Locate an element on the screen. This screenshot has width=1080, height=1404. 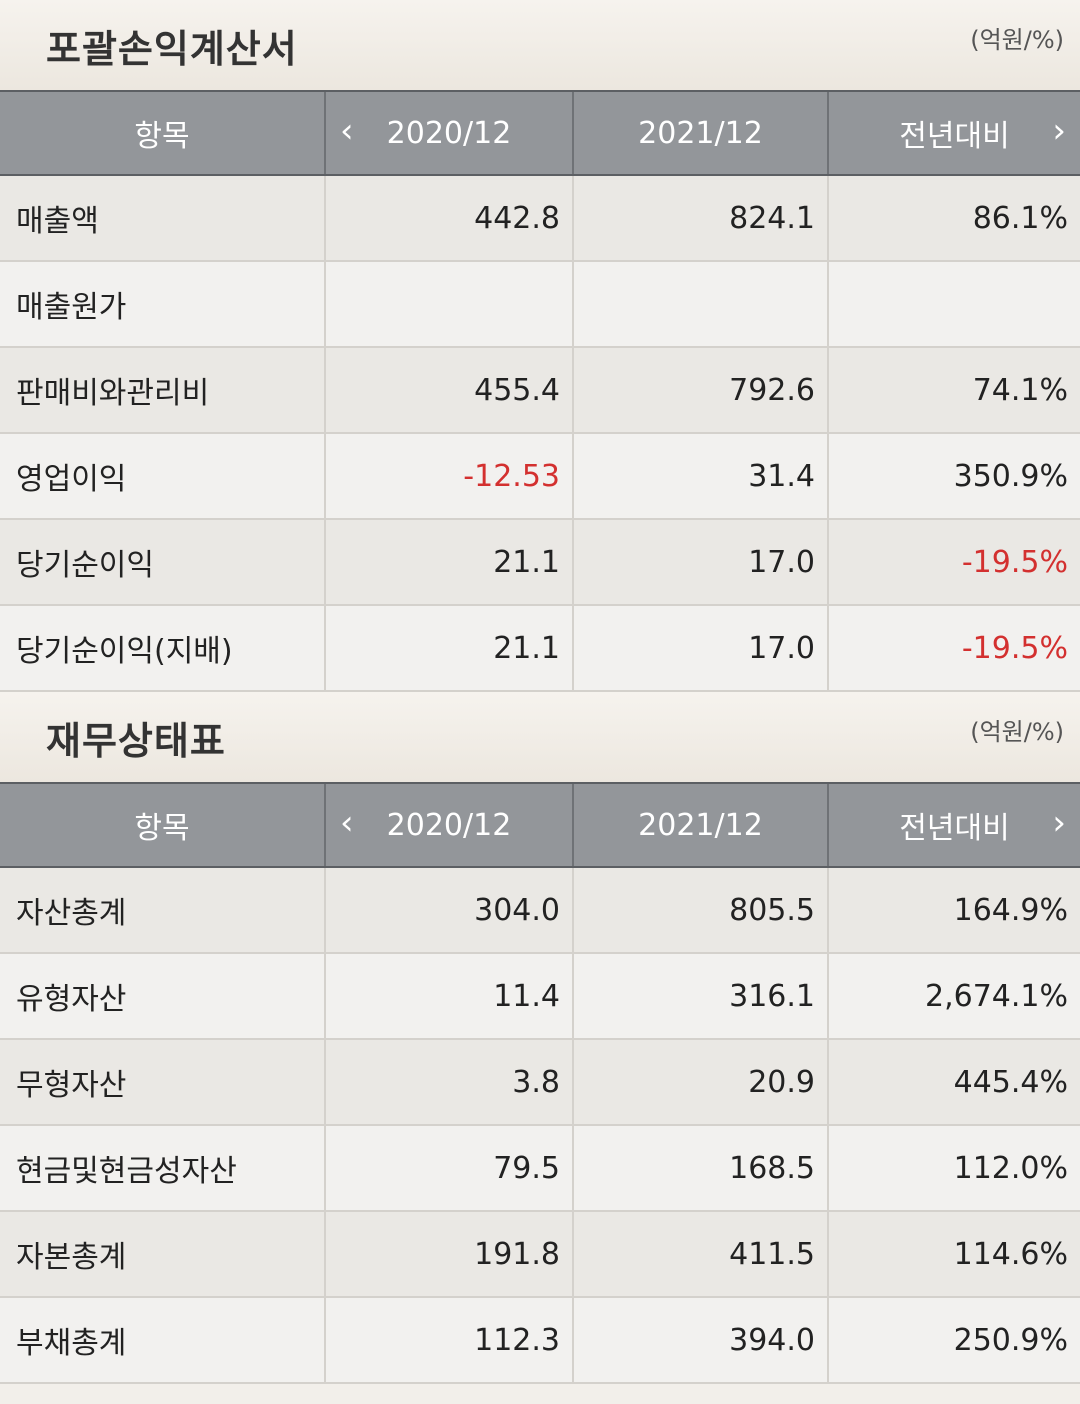
row-label: 당기순이익 is located at coordinates (162, 562).